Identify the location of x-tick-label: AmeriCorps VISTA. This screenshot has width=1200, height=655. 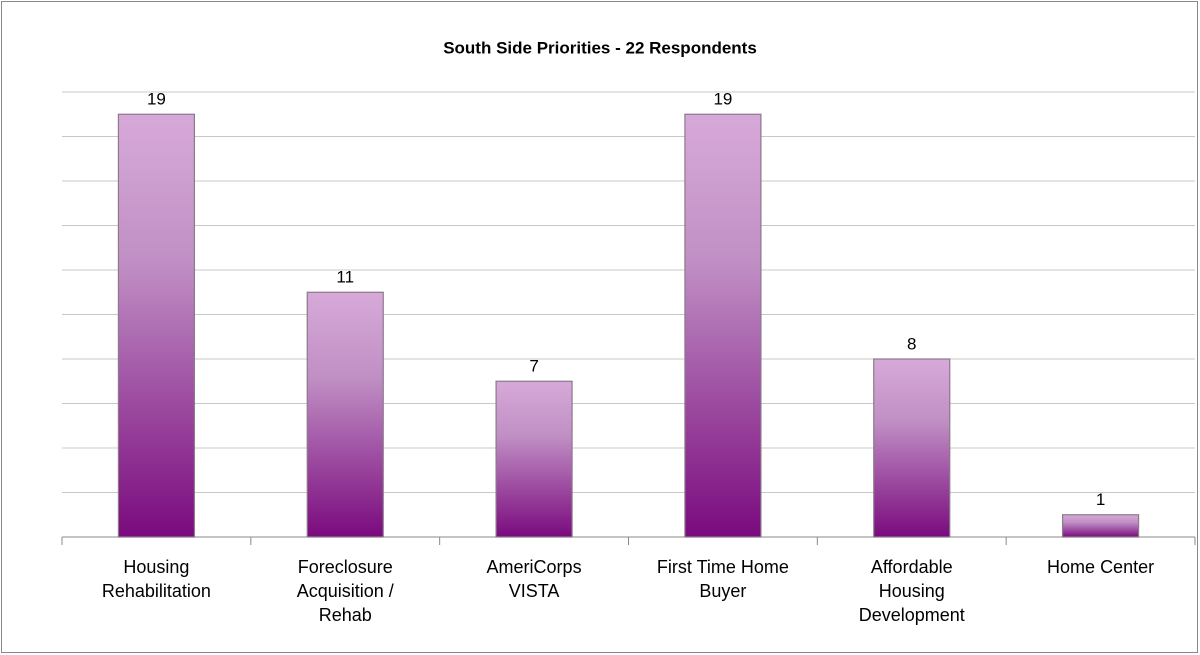
(534, 579).